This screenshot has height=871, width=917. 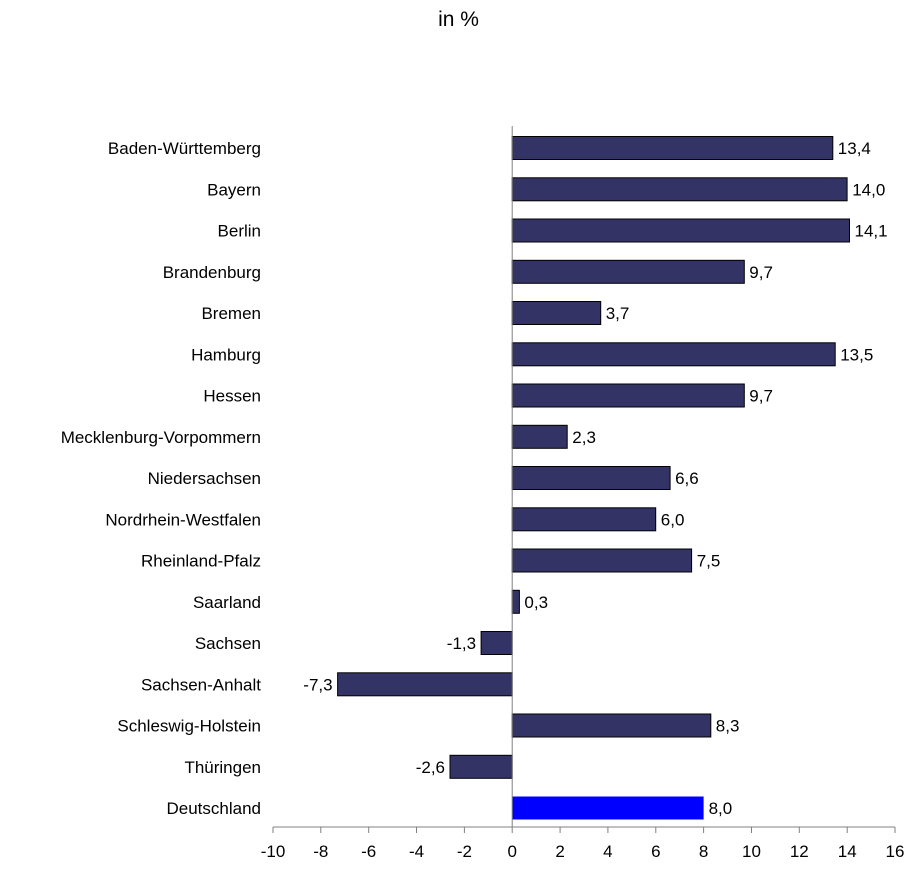 I want to click on category-label: Deutschland, so click(x=213, y=808).